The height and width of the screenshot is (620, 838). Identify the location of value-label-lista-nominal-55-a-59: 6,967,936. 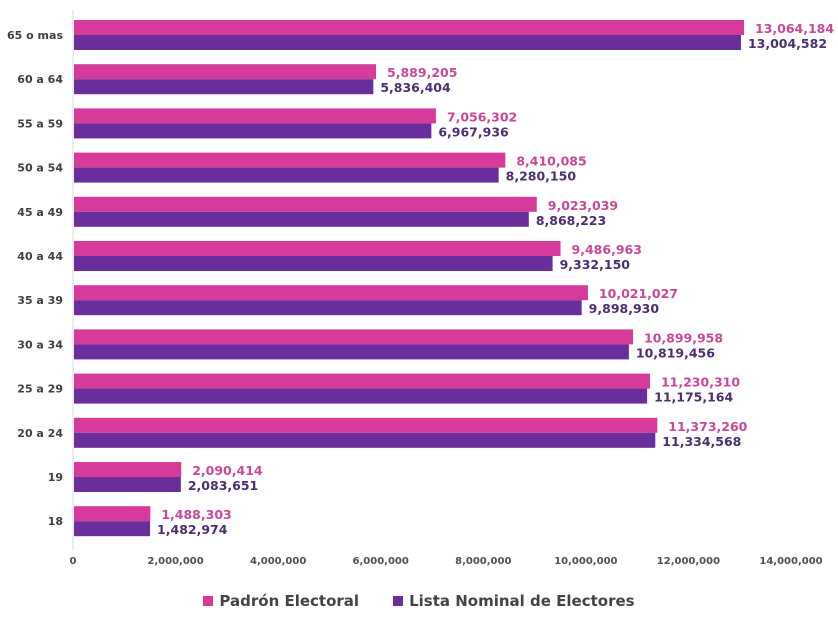
(473, 131).